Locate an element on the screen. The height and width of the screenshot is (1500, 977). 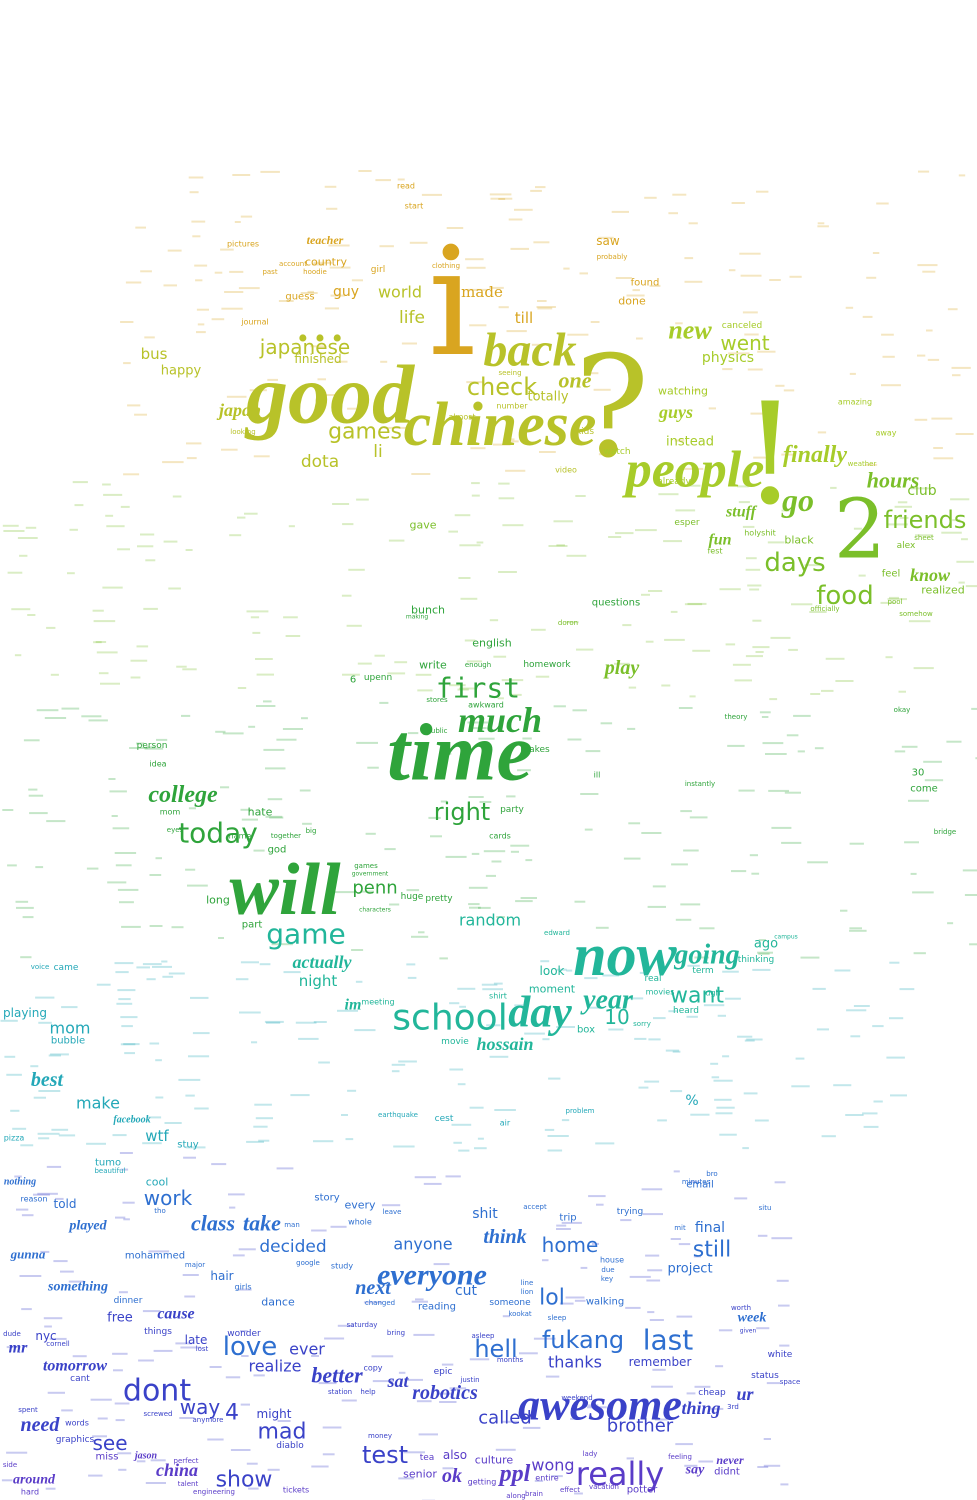
word-problem: problem is located at coordinates (580, 1111).